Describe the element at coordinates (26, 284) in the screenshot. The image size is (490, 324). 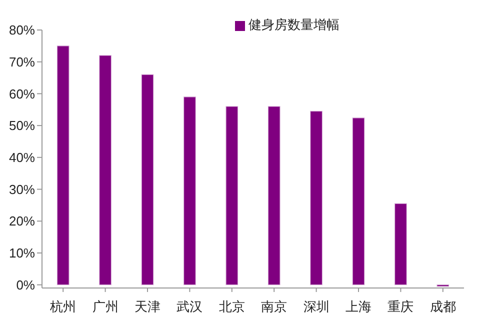
I see `y-tick-label: 0%` at that location.